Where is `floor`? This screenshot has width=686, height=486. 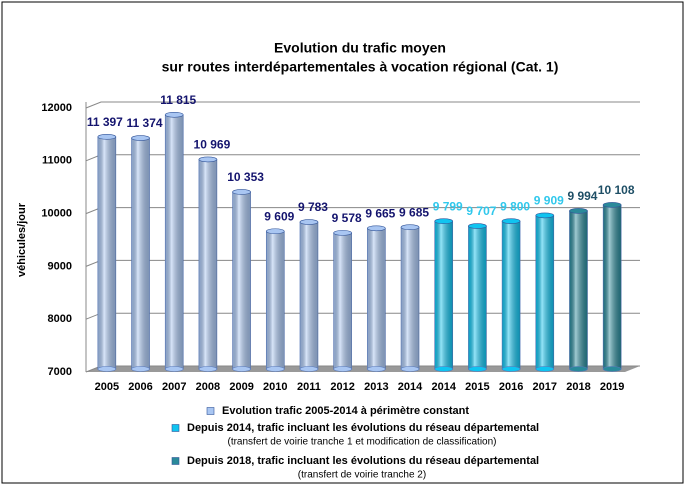
floor is located at coordinates (363, 369).